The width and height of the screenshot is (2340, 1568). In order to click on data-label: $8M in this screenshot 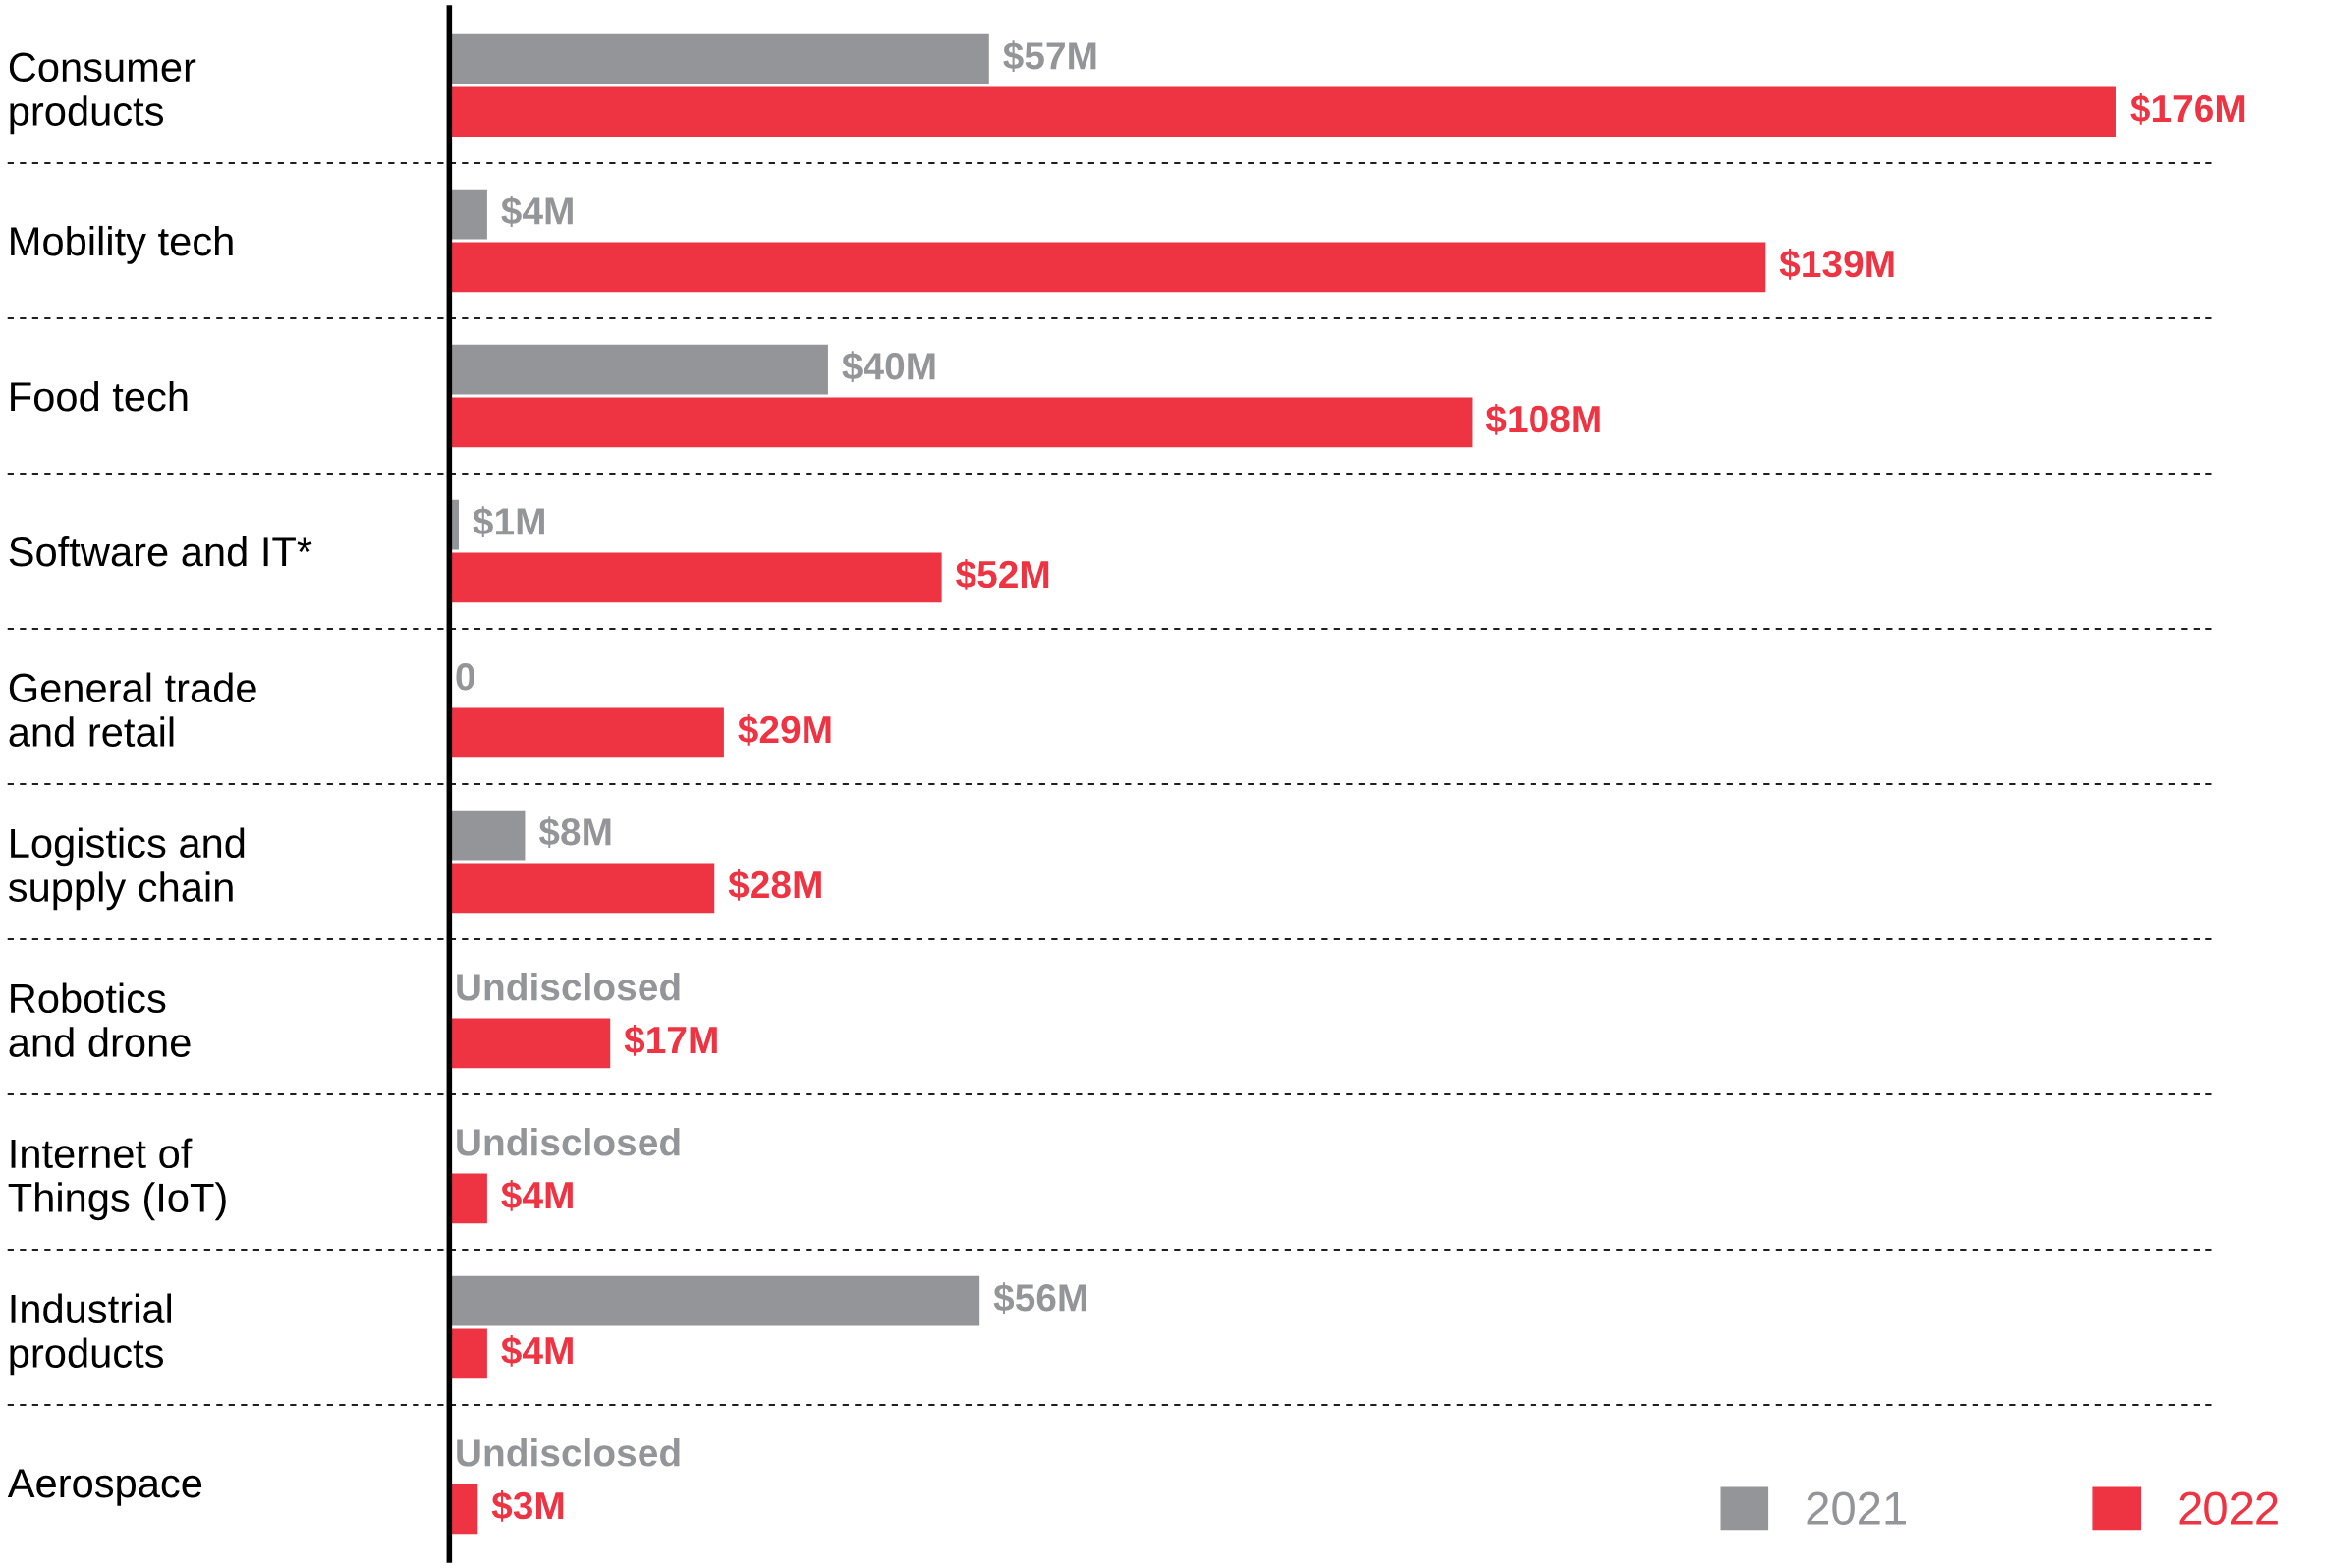, I will do `click(574, 832)`.